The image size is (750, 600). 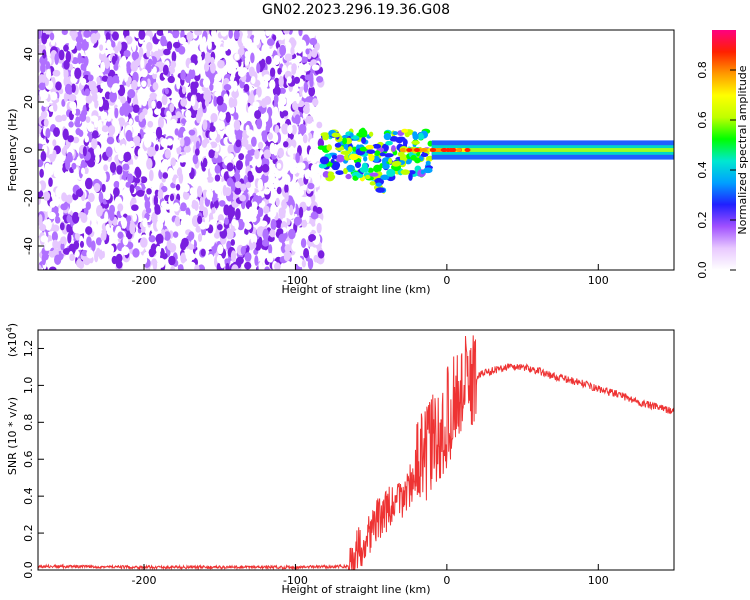 What do you see at coordinates (724, 150) in the screenshot?
I see `colorbar-gradient` at bounding box center [724, 150].